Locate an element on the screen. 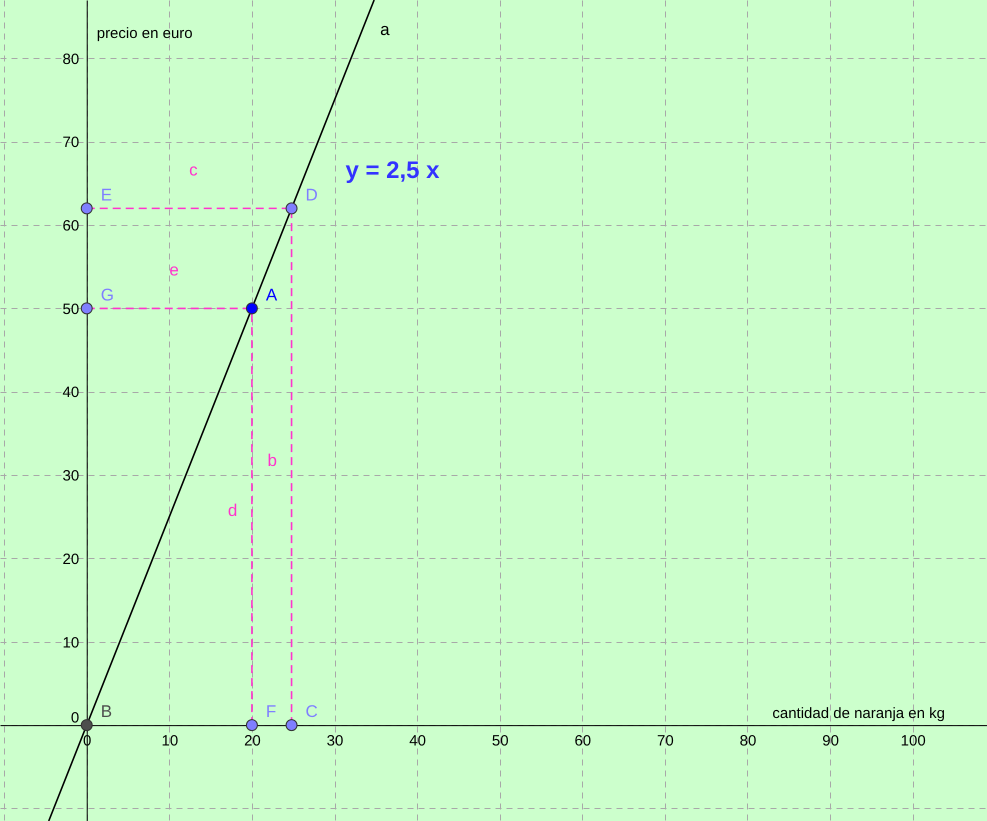 The width and height of the screenshot is (987, 821). y-tick-label: 70 is located at coordinates (71, 143).